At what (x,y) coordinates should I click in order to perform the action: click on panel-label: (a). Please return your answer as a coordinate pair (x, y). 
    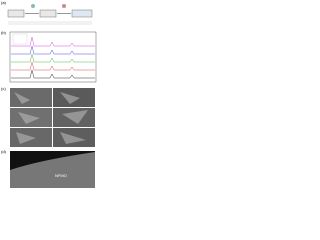
    Looking at the image, I should click on (4, 2).